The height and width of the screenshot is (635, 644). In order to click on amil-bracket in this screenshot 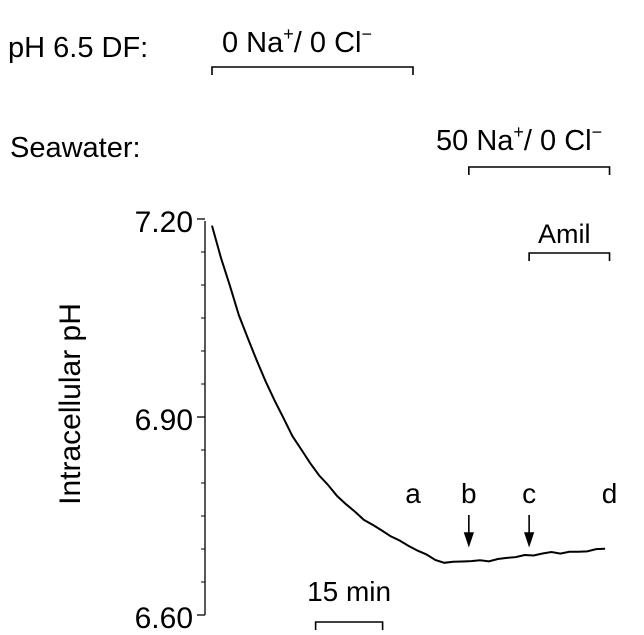, I will do `click(569, 256)`.